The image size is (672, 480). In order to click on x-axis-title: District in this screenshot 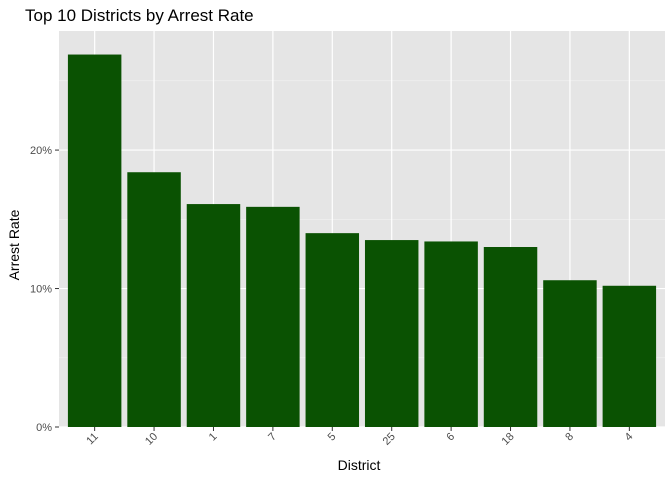, I will do `click(359, 465)`.